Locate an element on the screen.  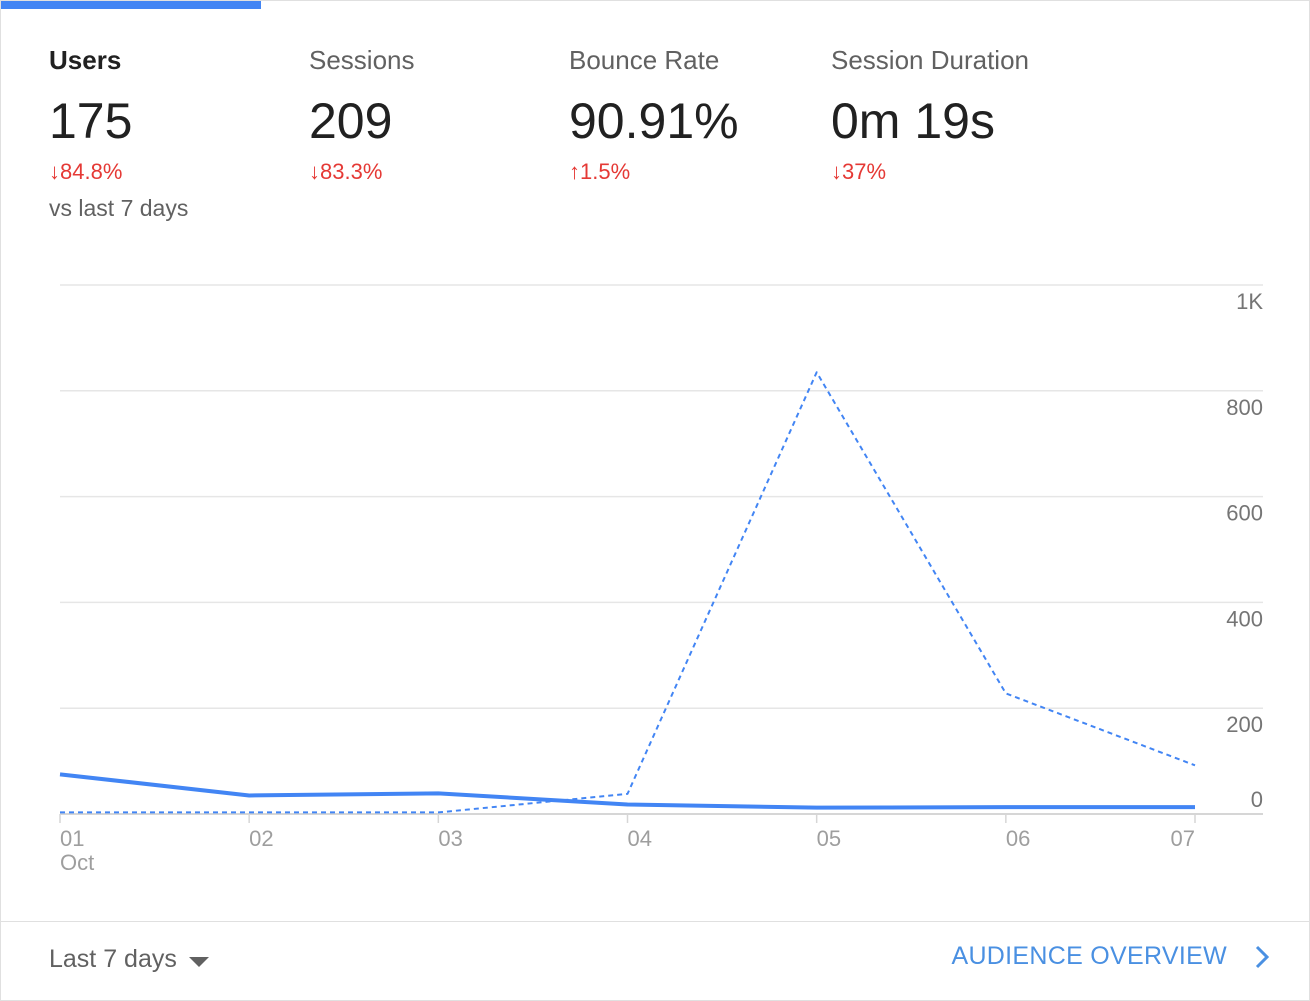
arrow-up-icon: ↑ is located at coordinates (574, 171).